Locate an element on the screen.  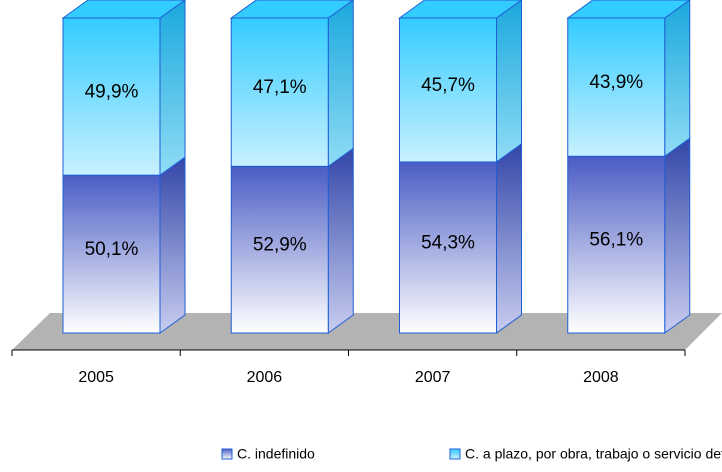
x-tick-label: 2006 is located at coordinates (265, 377).